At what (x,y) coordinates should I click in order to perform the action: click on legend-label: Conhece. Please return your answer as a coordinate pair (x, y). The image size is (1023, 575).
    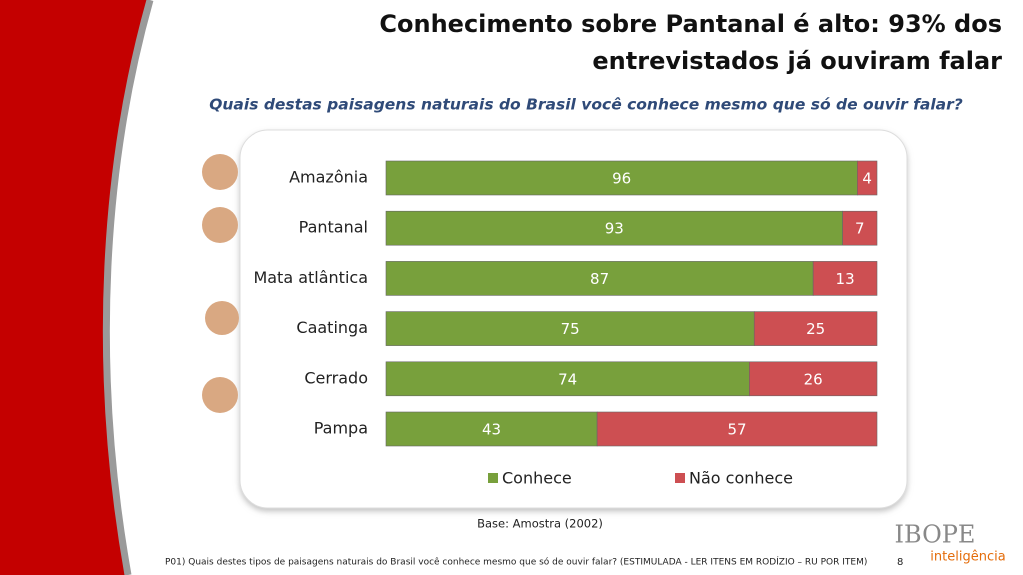
    Looking at the image, I should click on (537, 478).